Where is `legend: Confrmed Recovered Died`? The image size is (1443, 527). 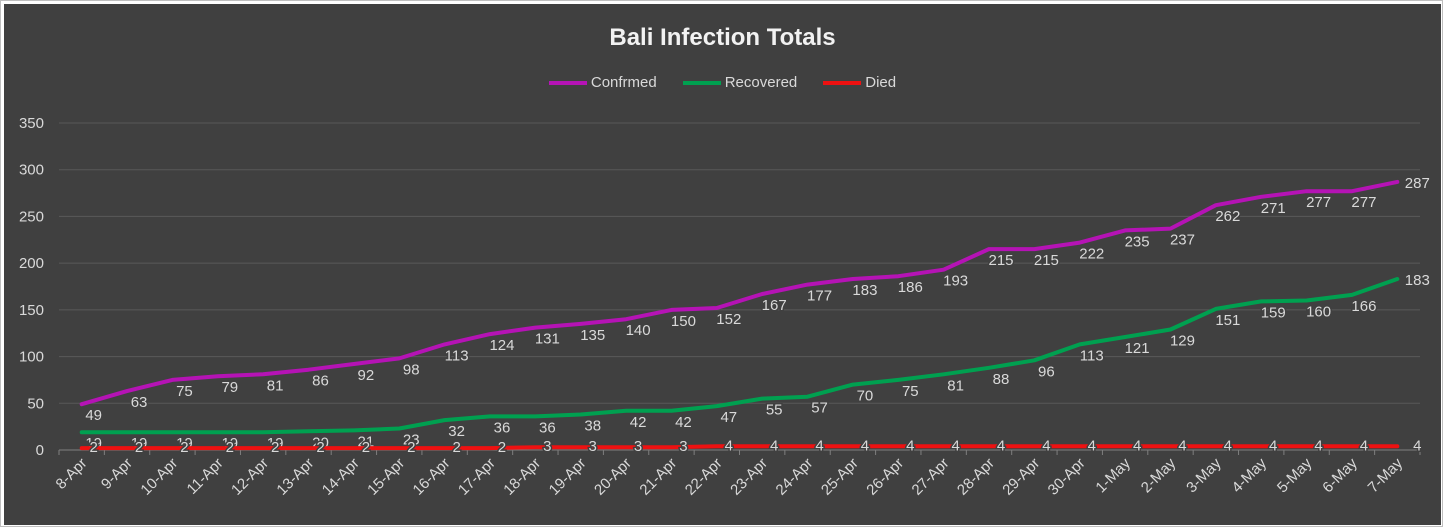
legend: Confrmed Recovered Died is located at coordinates (722, 82).